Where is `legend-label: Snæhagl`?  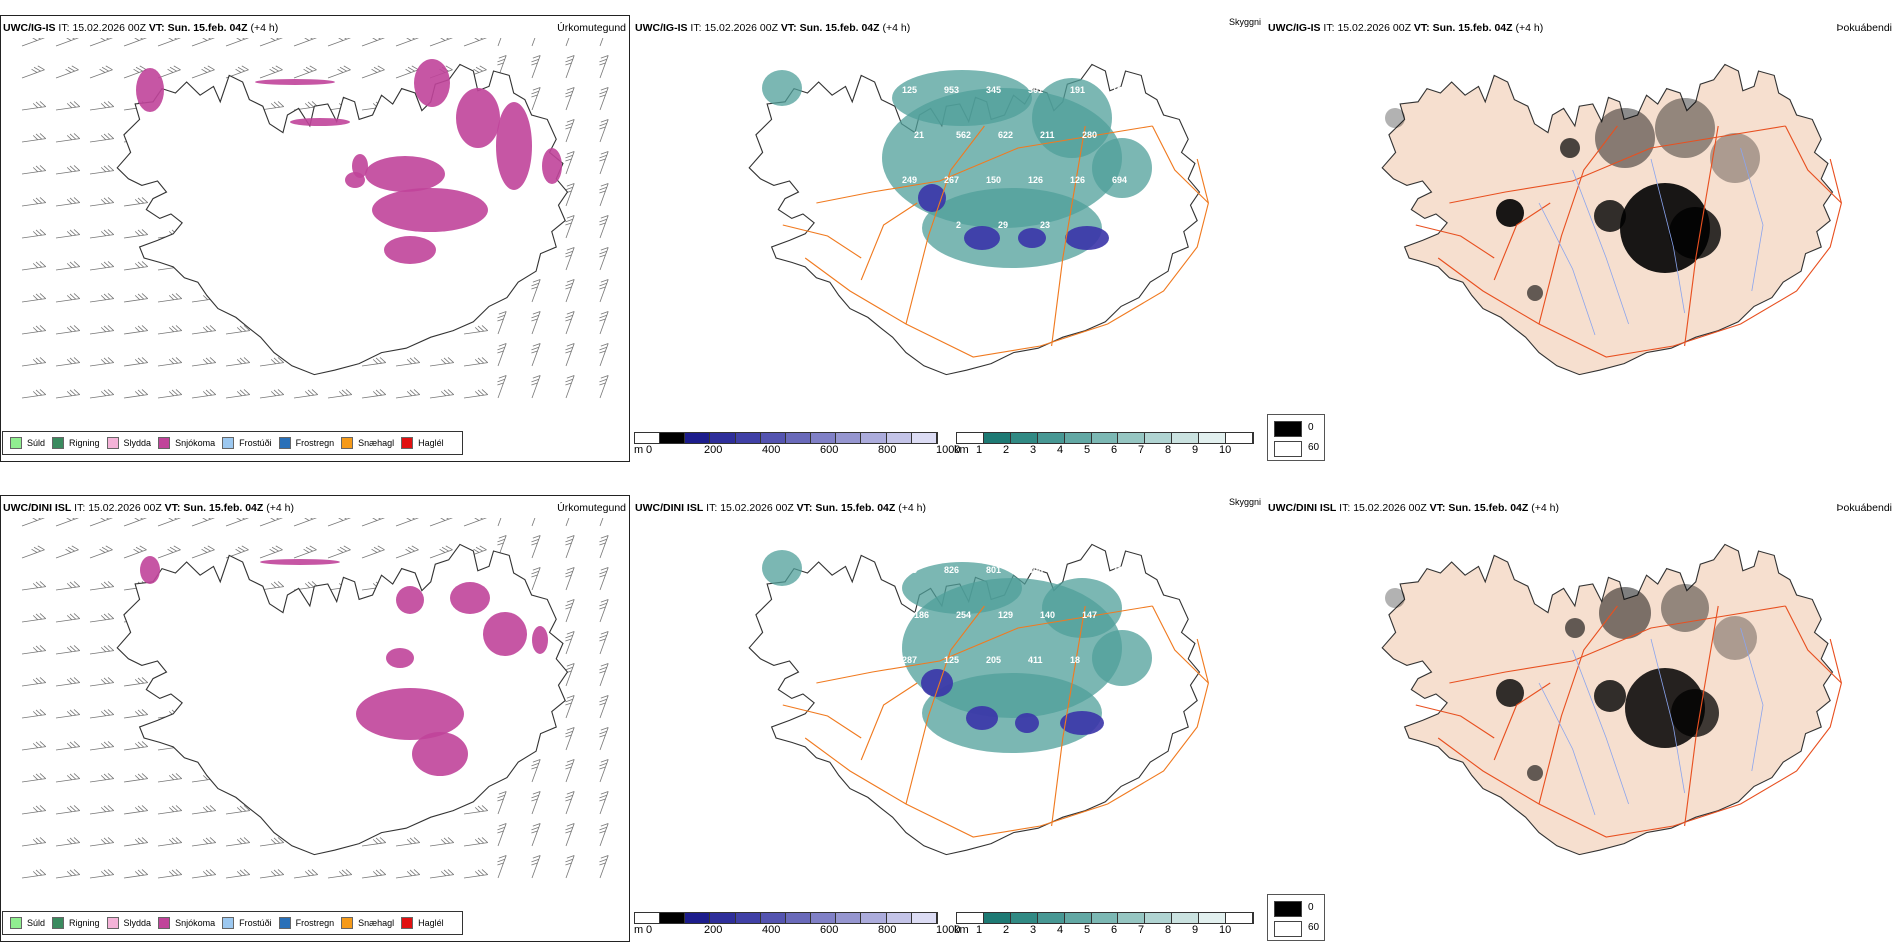 legend-label: Snæhagl is located at coordinates (376, 443).